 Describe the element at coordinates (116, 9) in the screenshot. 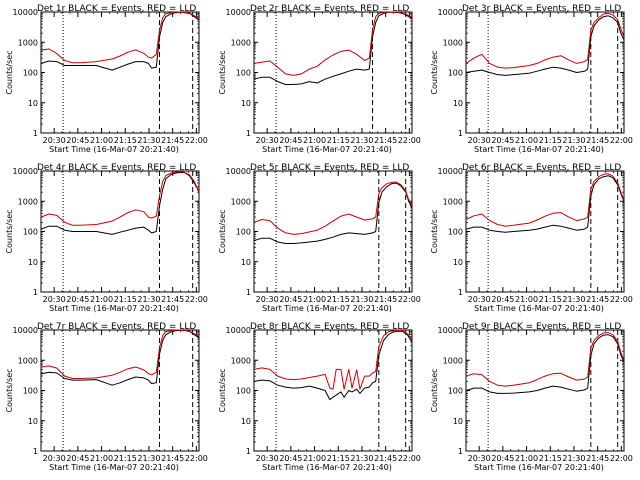

I see `chart-title: Det 1r BLACK = Events, RED = LLD` at that location.